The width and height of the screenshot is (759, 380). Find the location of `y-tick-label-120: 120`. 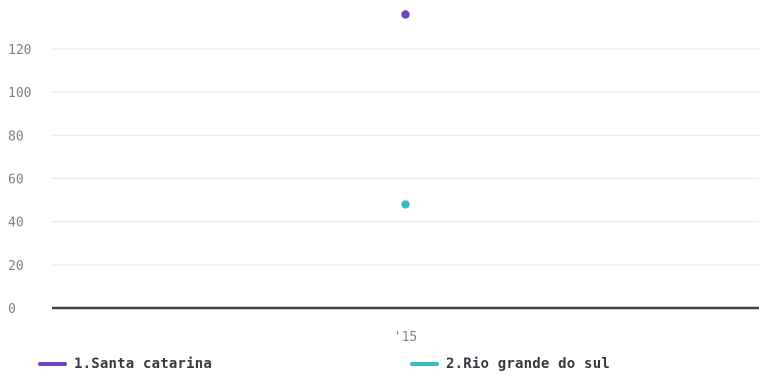

y-tick-label-120: 120 is located at coordinates (19, 50).